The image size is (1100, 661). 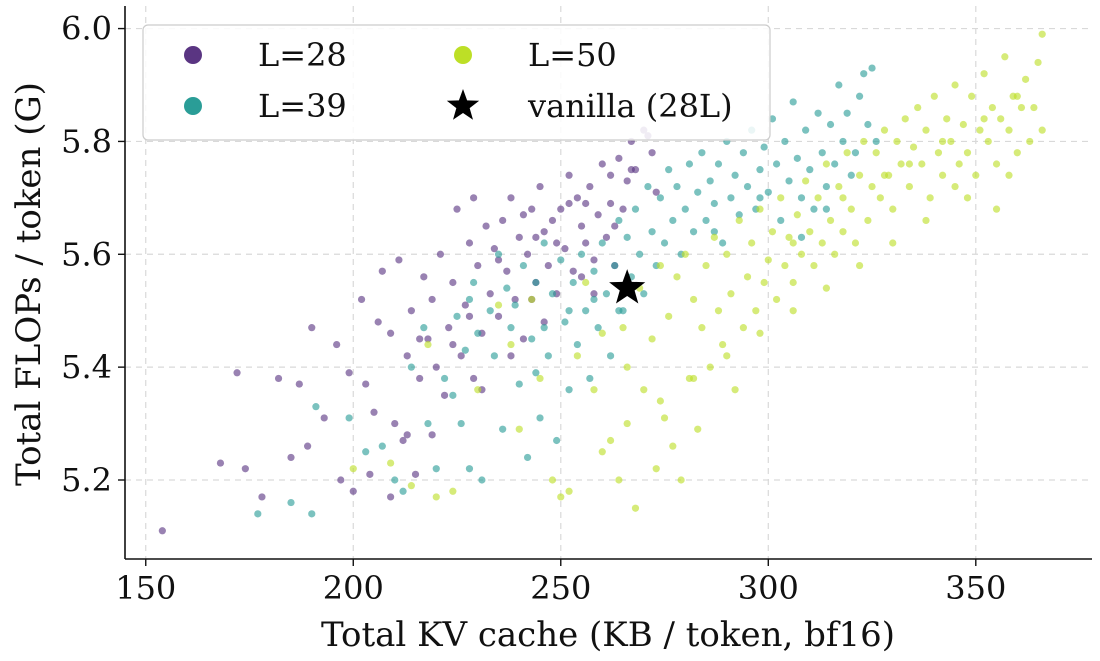 I want to click on annotation-layer, so click(x=627, y=286).